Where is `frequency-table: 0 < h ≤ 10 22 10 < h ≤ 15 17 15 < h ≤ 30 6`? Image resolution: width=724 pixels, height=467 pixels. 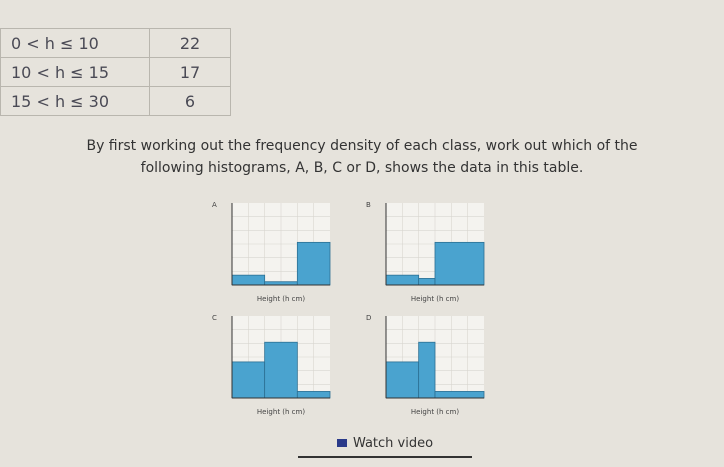
frequency-table: 0 < h ≤ 10 22 10 < h ≤ 15 17 15 < h ≤ 30 6 is located at coordinates (115, 72).